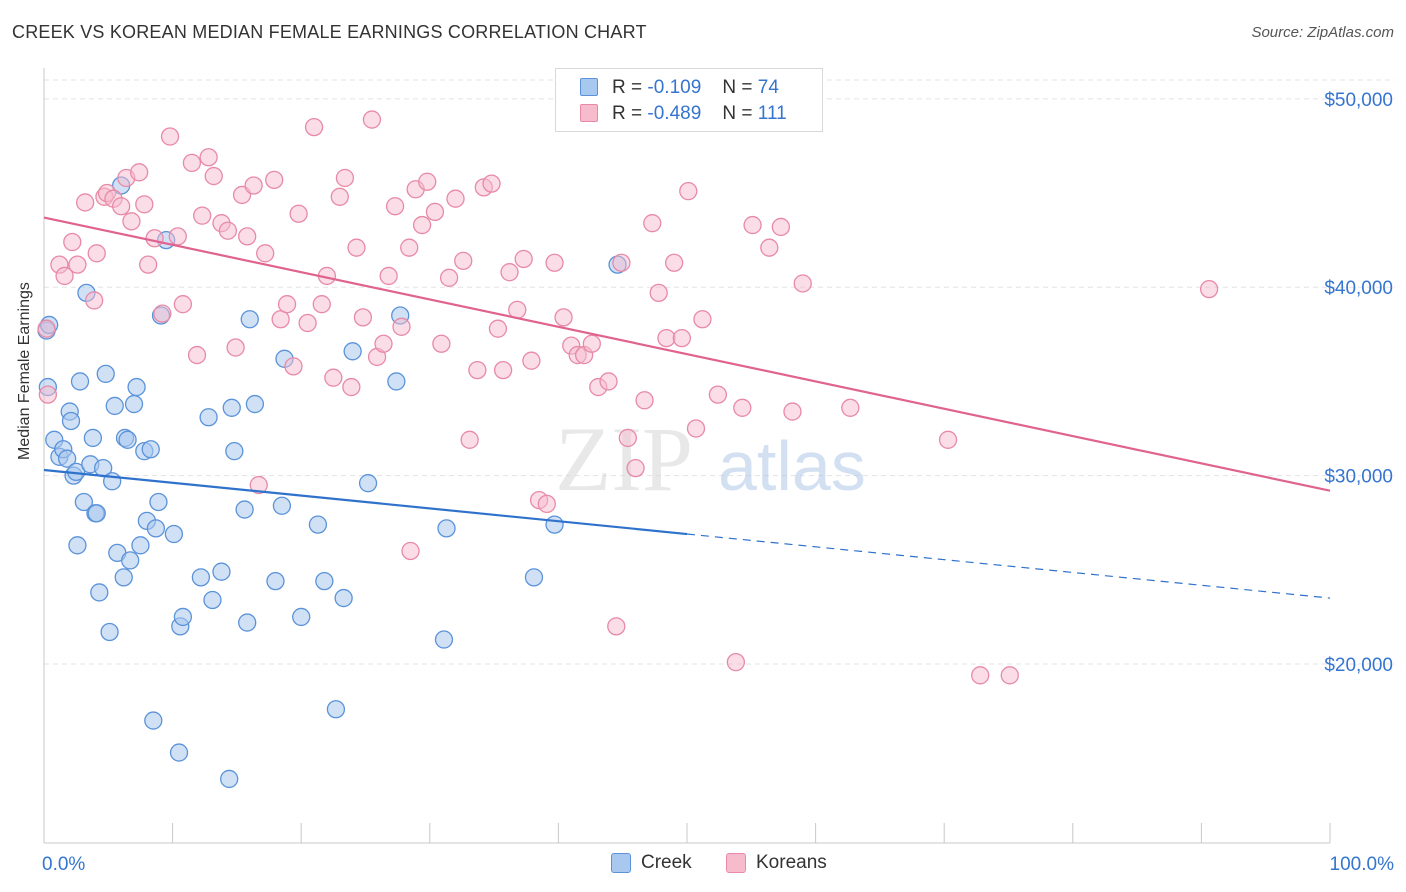 Image resolution: width=1406 pixels, height=892 pixels. I want to click on legend-creek-text: R = -0.109 N = 74, so click(695, 88).